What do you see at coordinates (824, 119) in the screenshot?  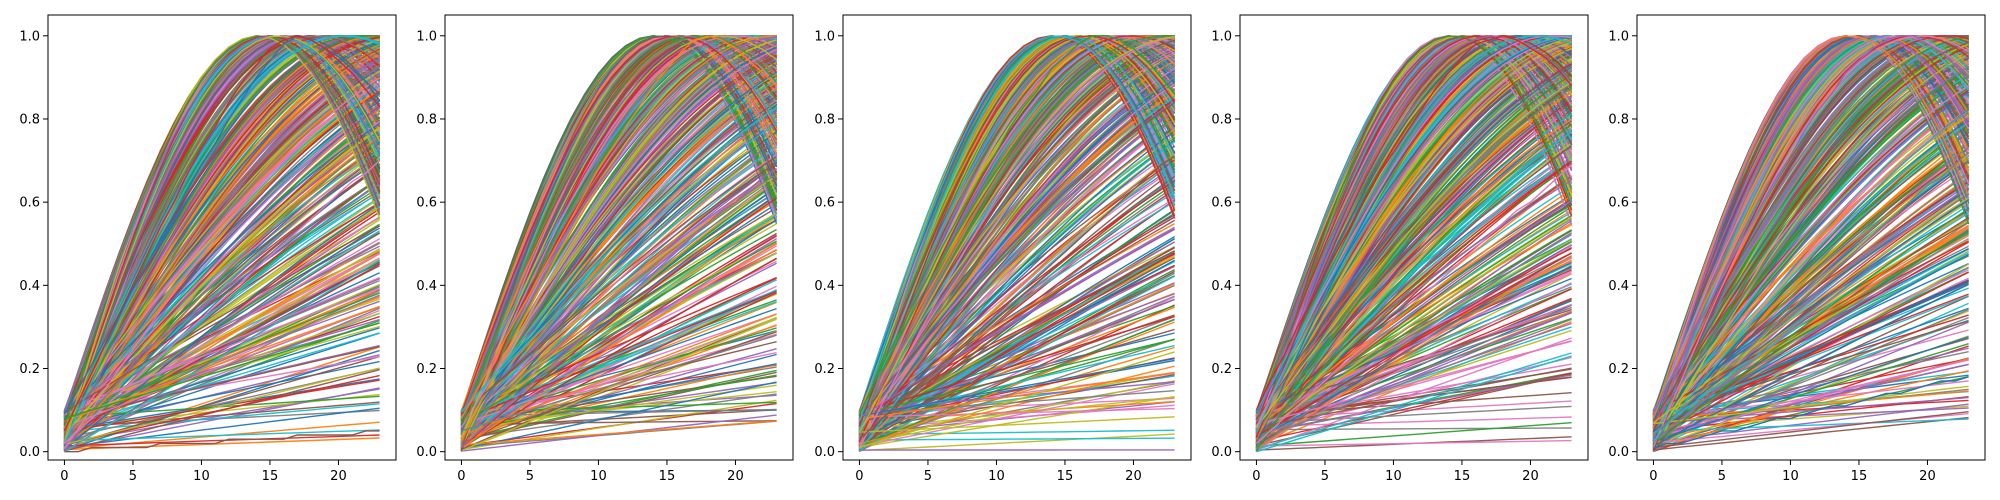 I see `y-tick-label: 0.8` at bounding box center [824, 119].